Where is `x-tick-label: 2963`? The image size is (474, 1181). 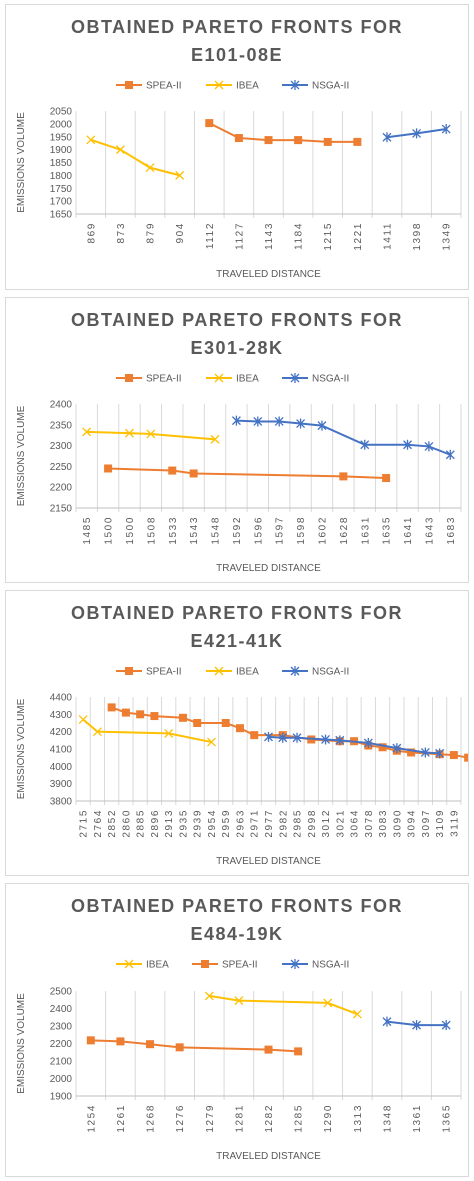
x-tick-label: 2963 is located at coordinates (240, 823).